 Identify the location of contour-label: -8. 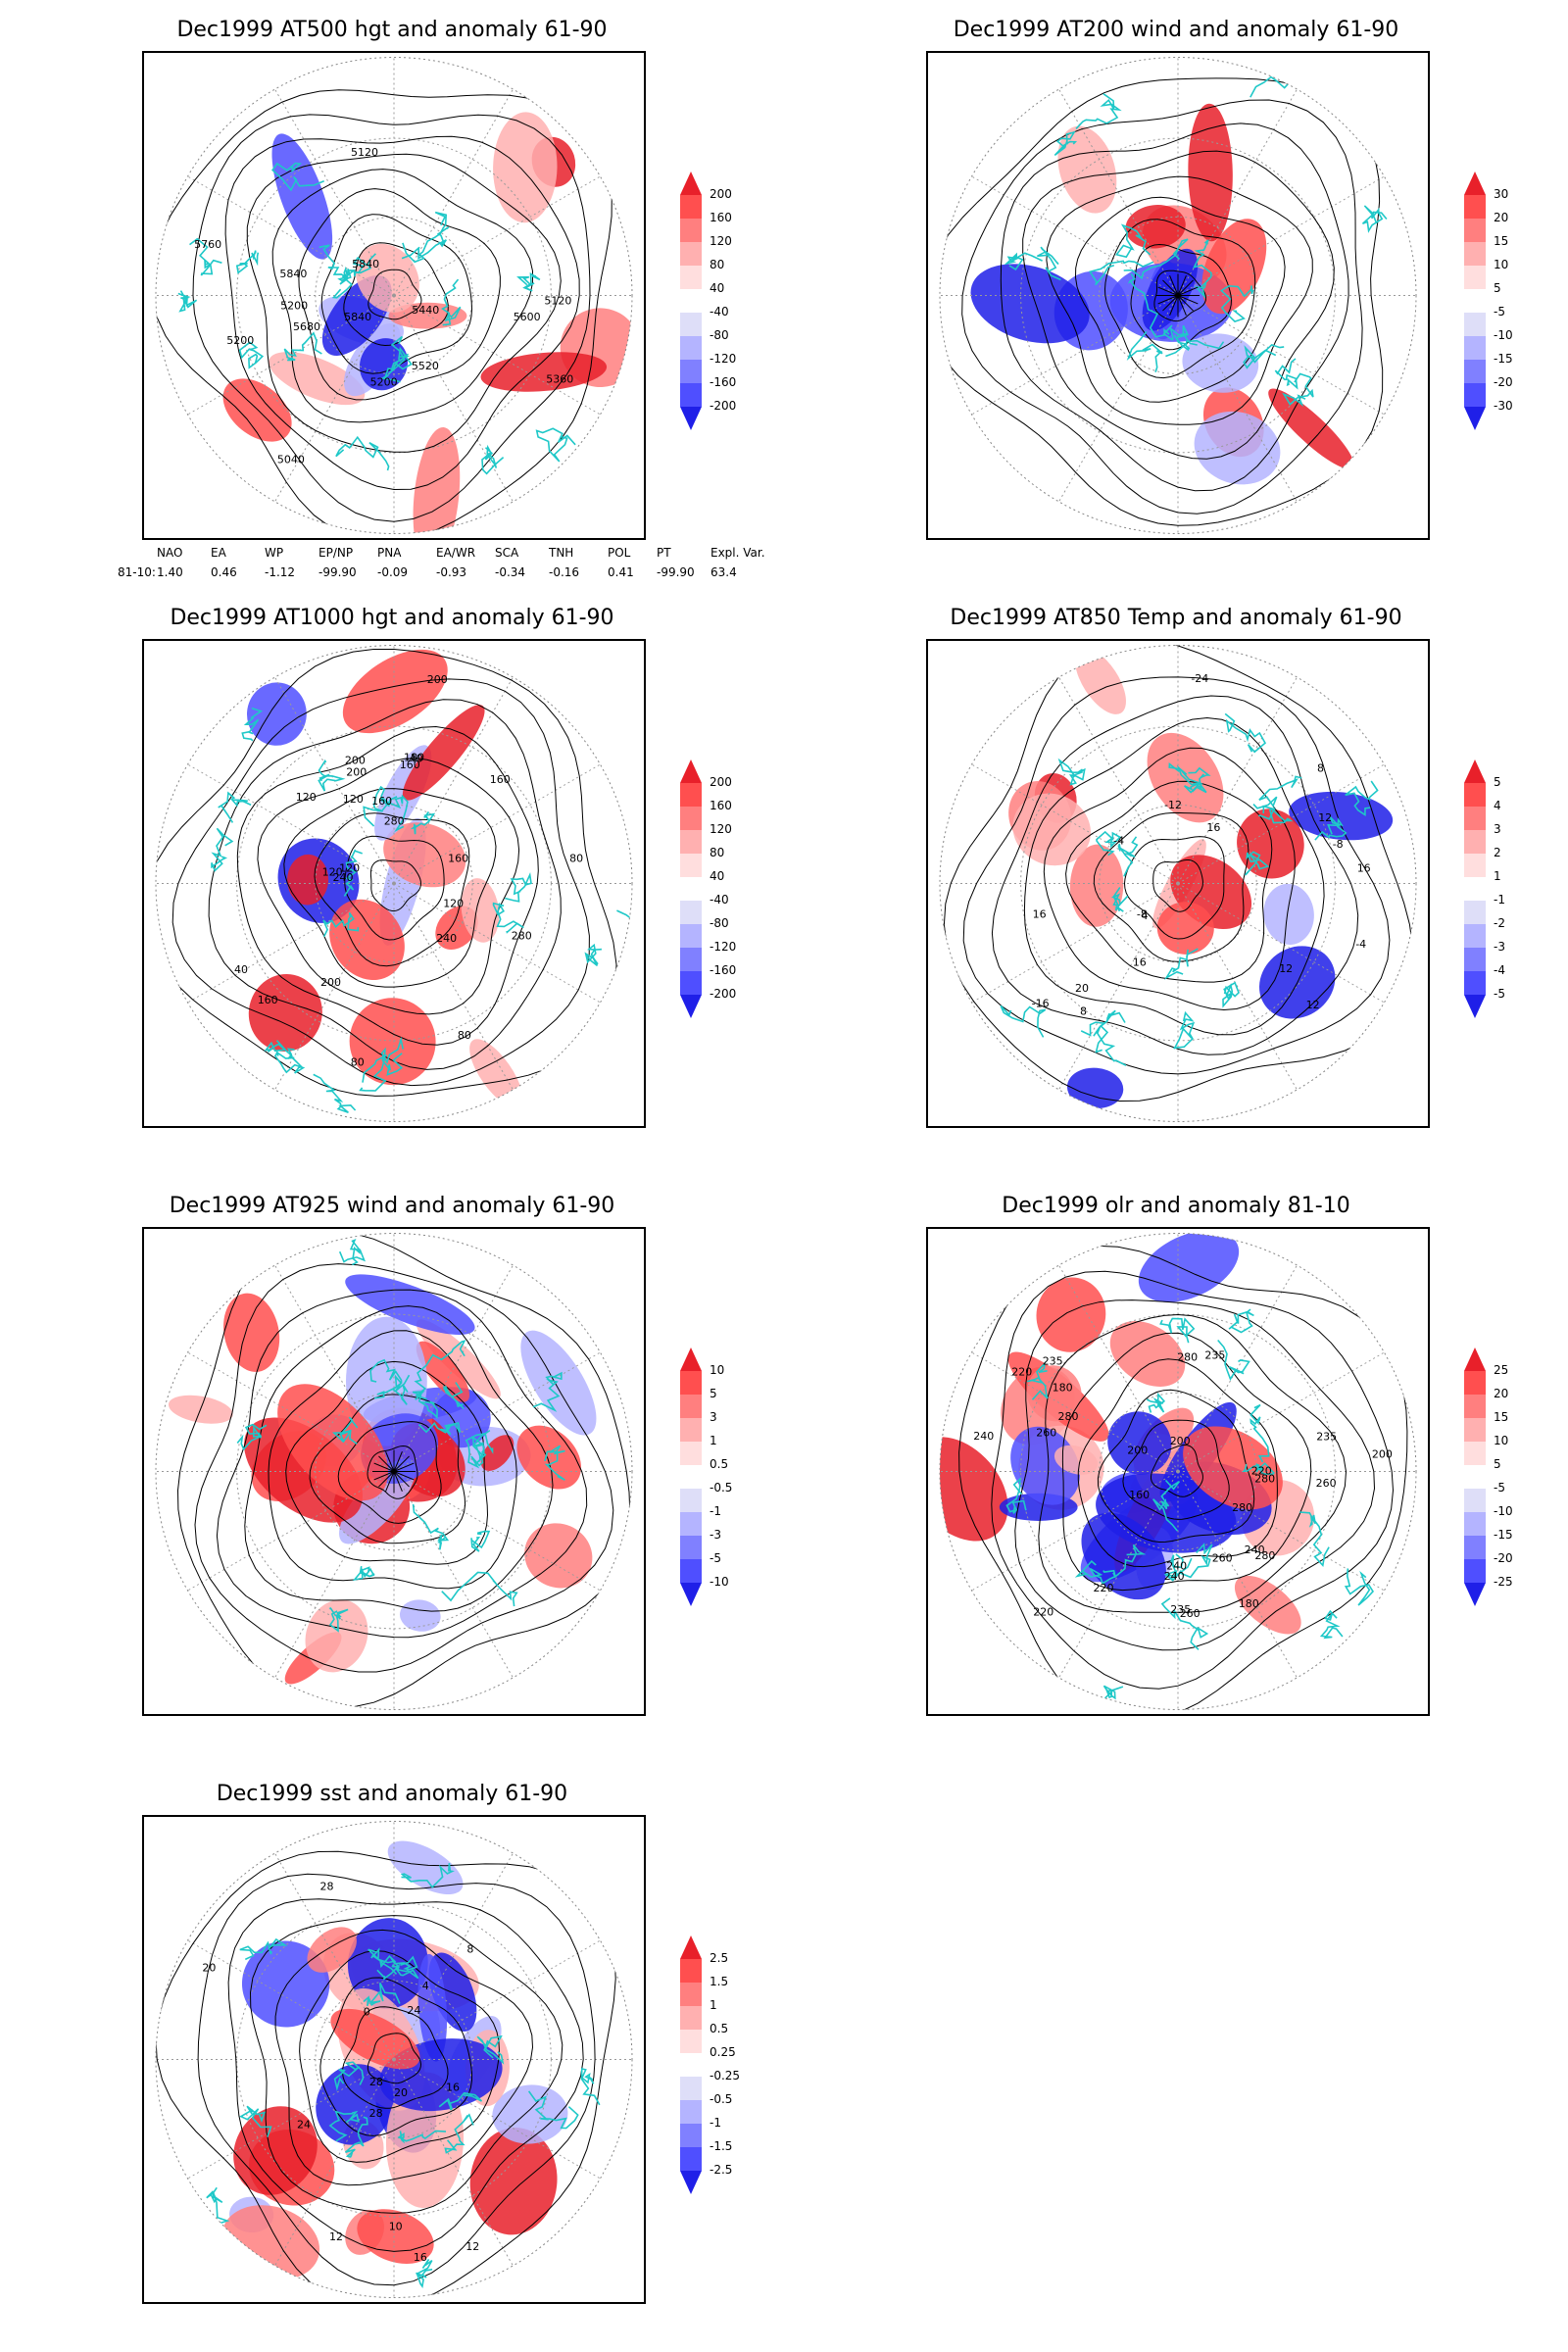
(1142, 915).